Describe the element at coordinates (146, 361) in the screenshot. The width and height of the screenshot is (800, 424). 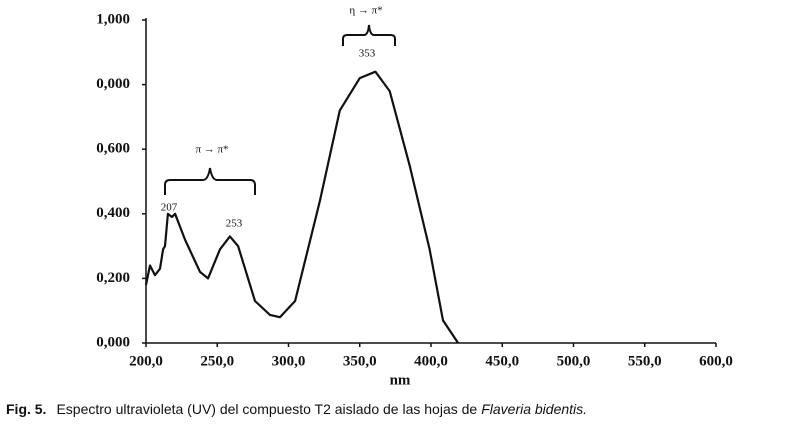
I see `x-tick-label: 200,0` at that location.